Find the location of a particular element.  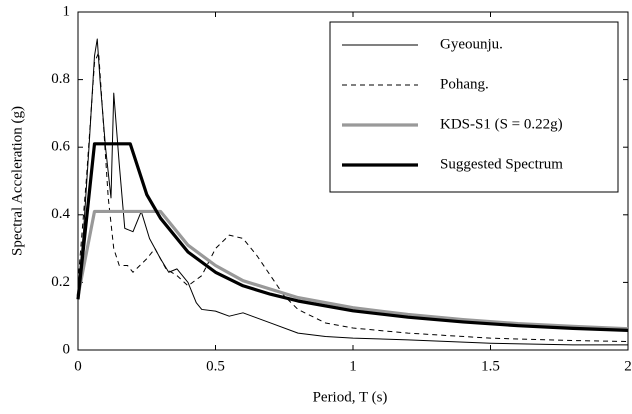

legend-label: Pohang. is located at coordinates (464, 84).